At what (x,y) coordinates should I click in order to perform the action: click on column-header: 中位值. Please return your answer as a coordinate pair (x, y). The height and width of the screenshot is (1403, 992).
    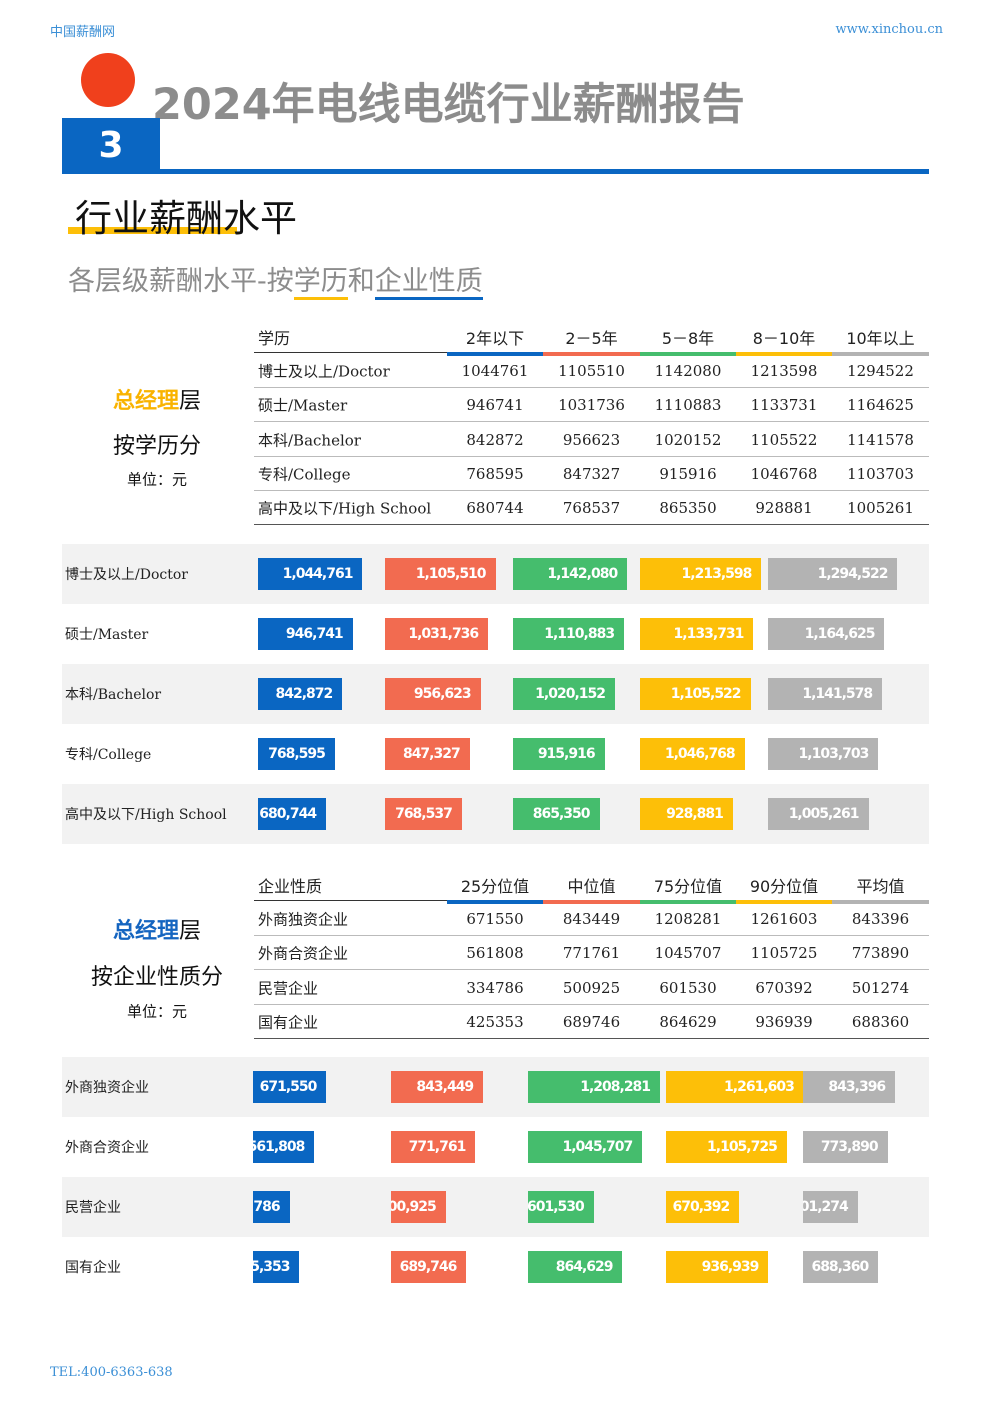
    Looking at the image, I should click on (591, 886).